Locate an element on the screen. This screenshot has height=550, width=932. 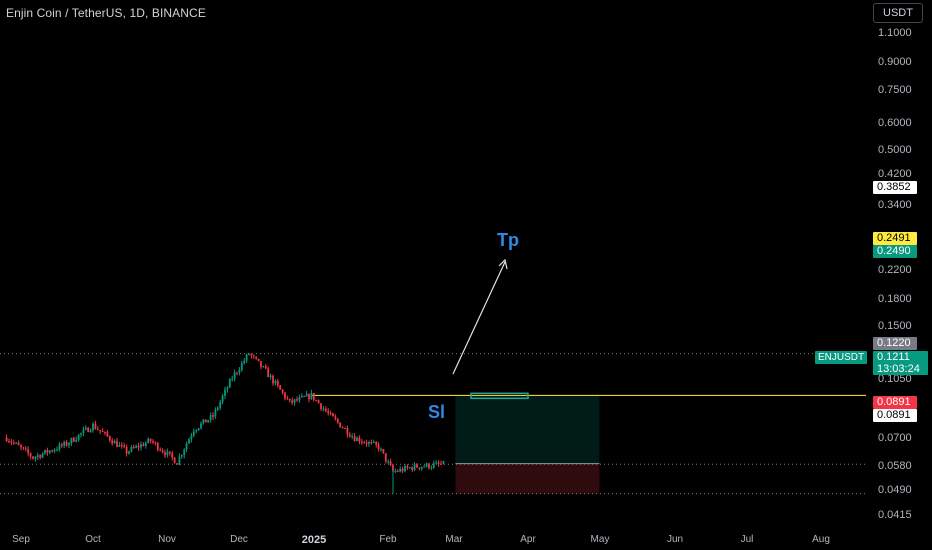
time-tick: May is located at coordinates (600, 539).